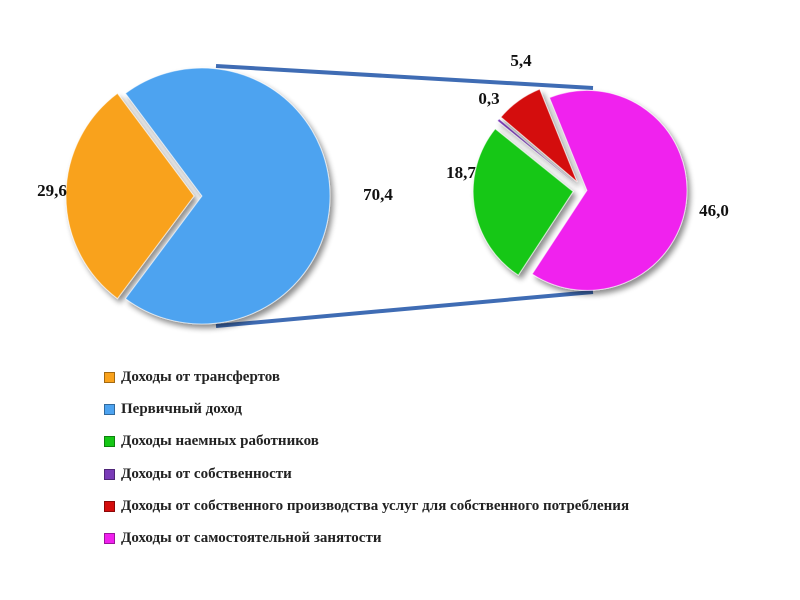 This screenshot has height=600, width=800. I want to click on connector-line-top, so click(404, 77).